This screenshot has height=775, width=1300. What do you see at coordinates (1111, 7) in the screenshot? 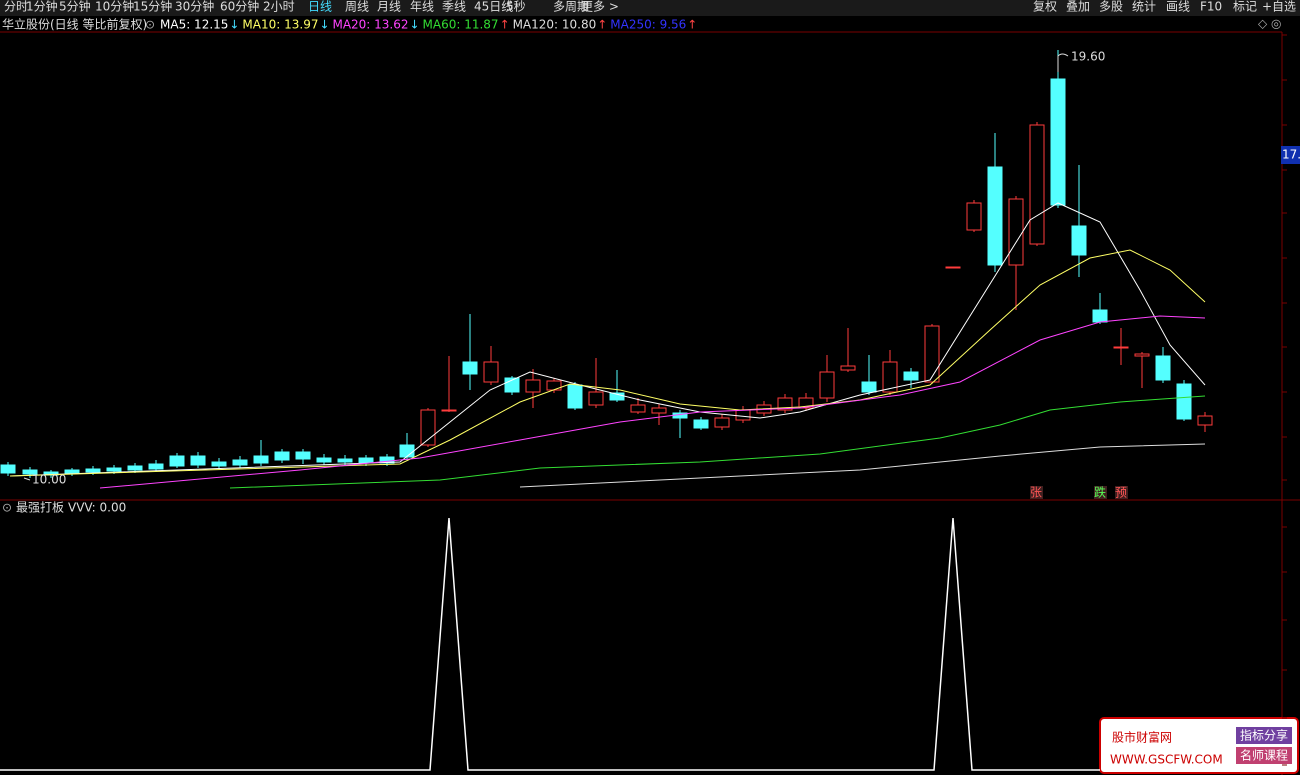
I see `tool-button: 多股` at bounding box center [1111, 7].